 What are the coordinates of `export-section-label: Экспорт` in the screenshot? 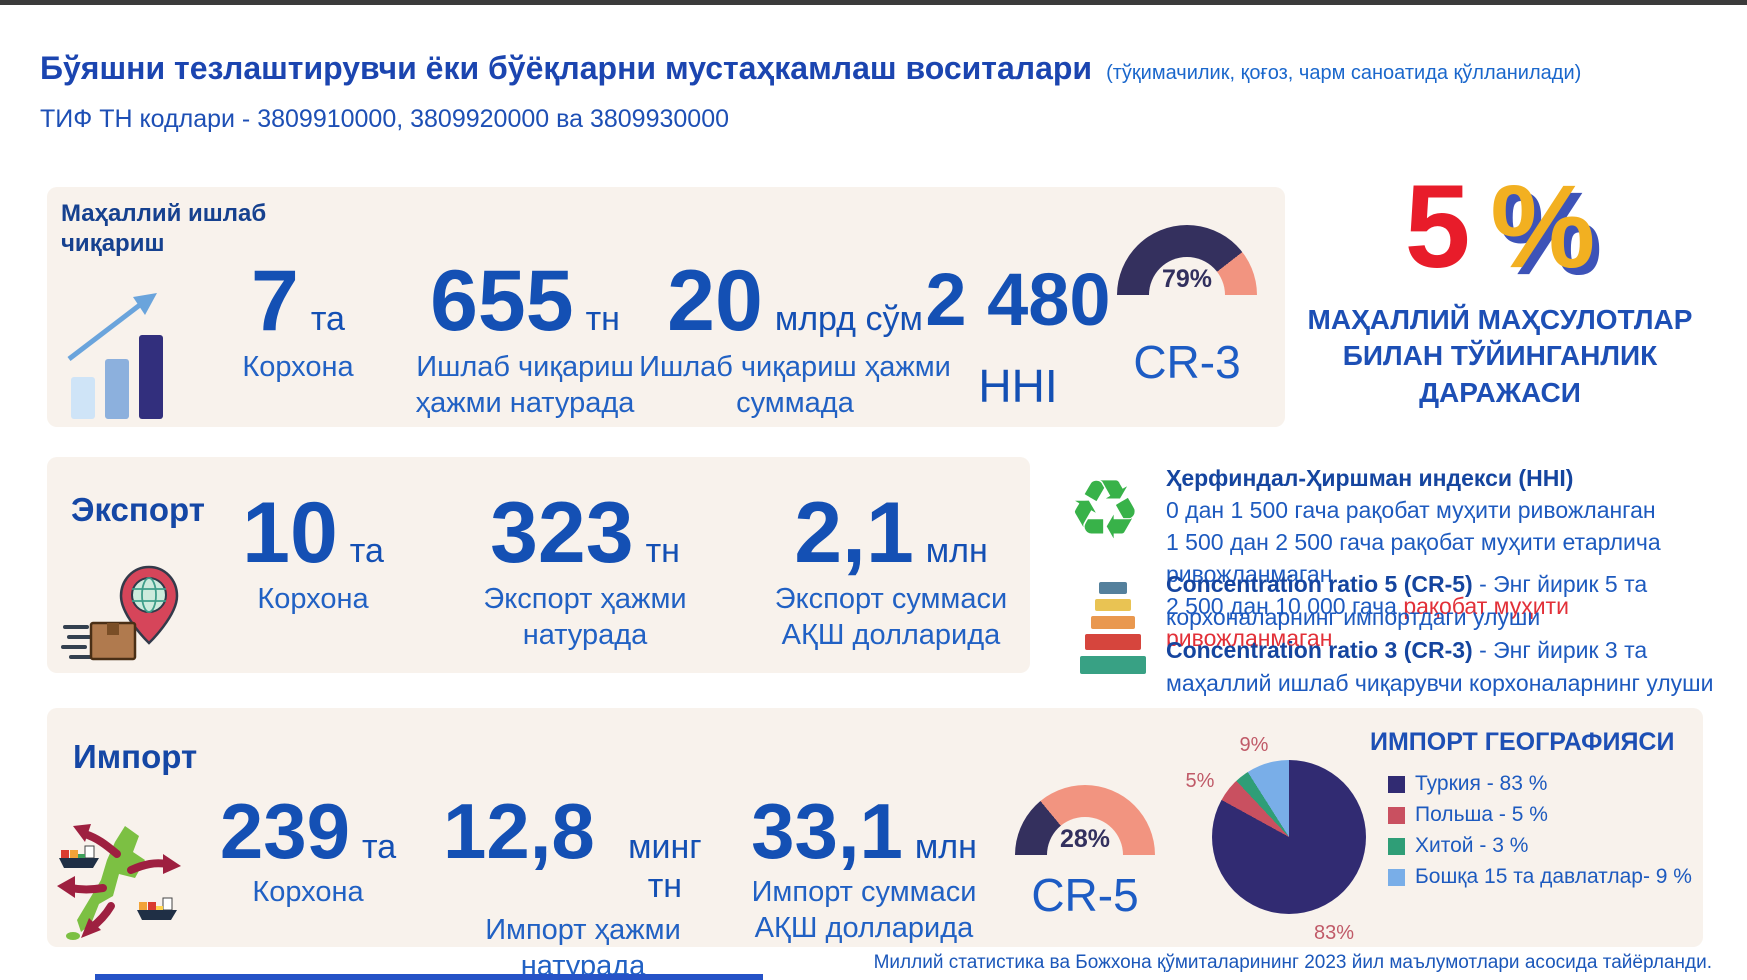 It's located at (138, 509).